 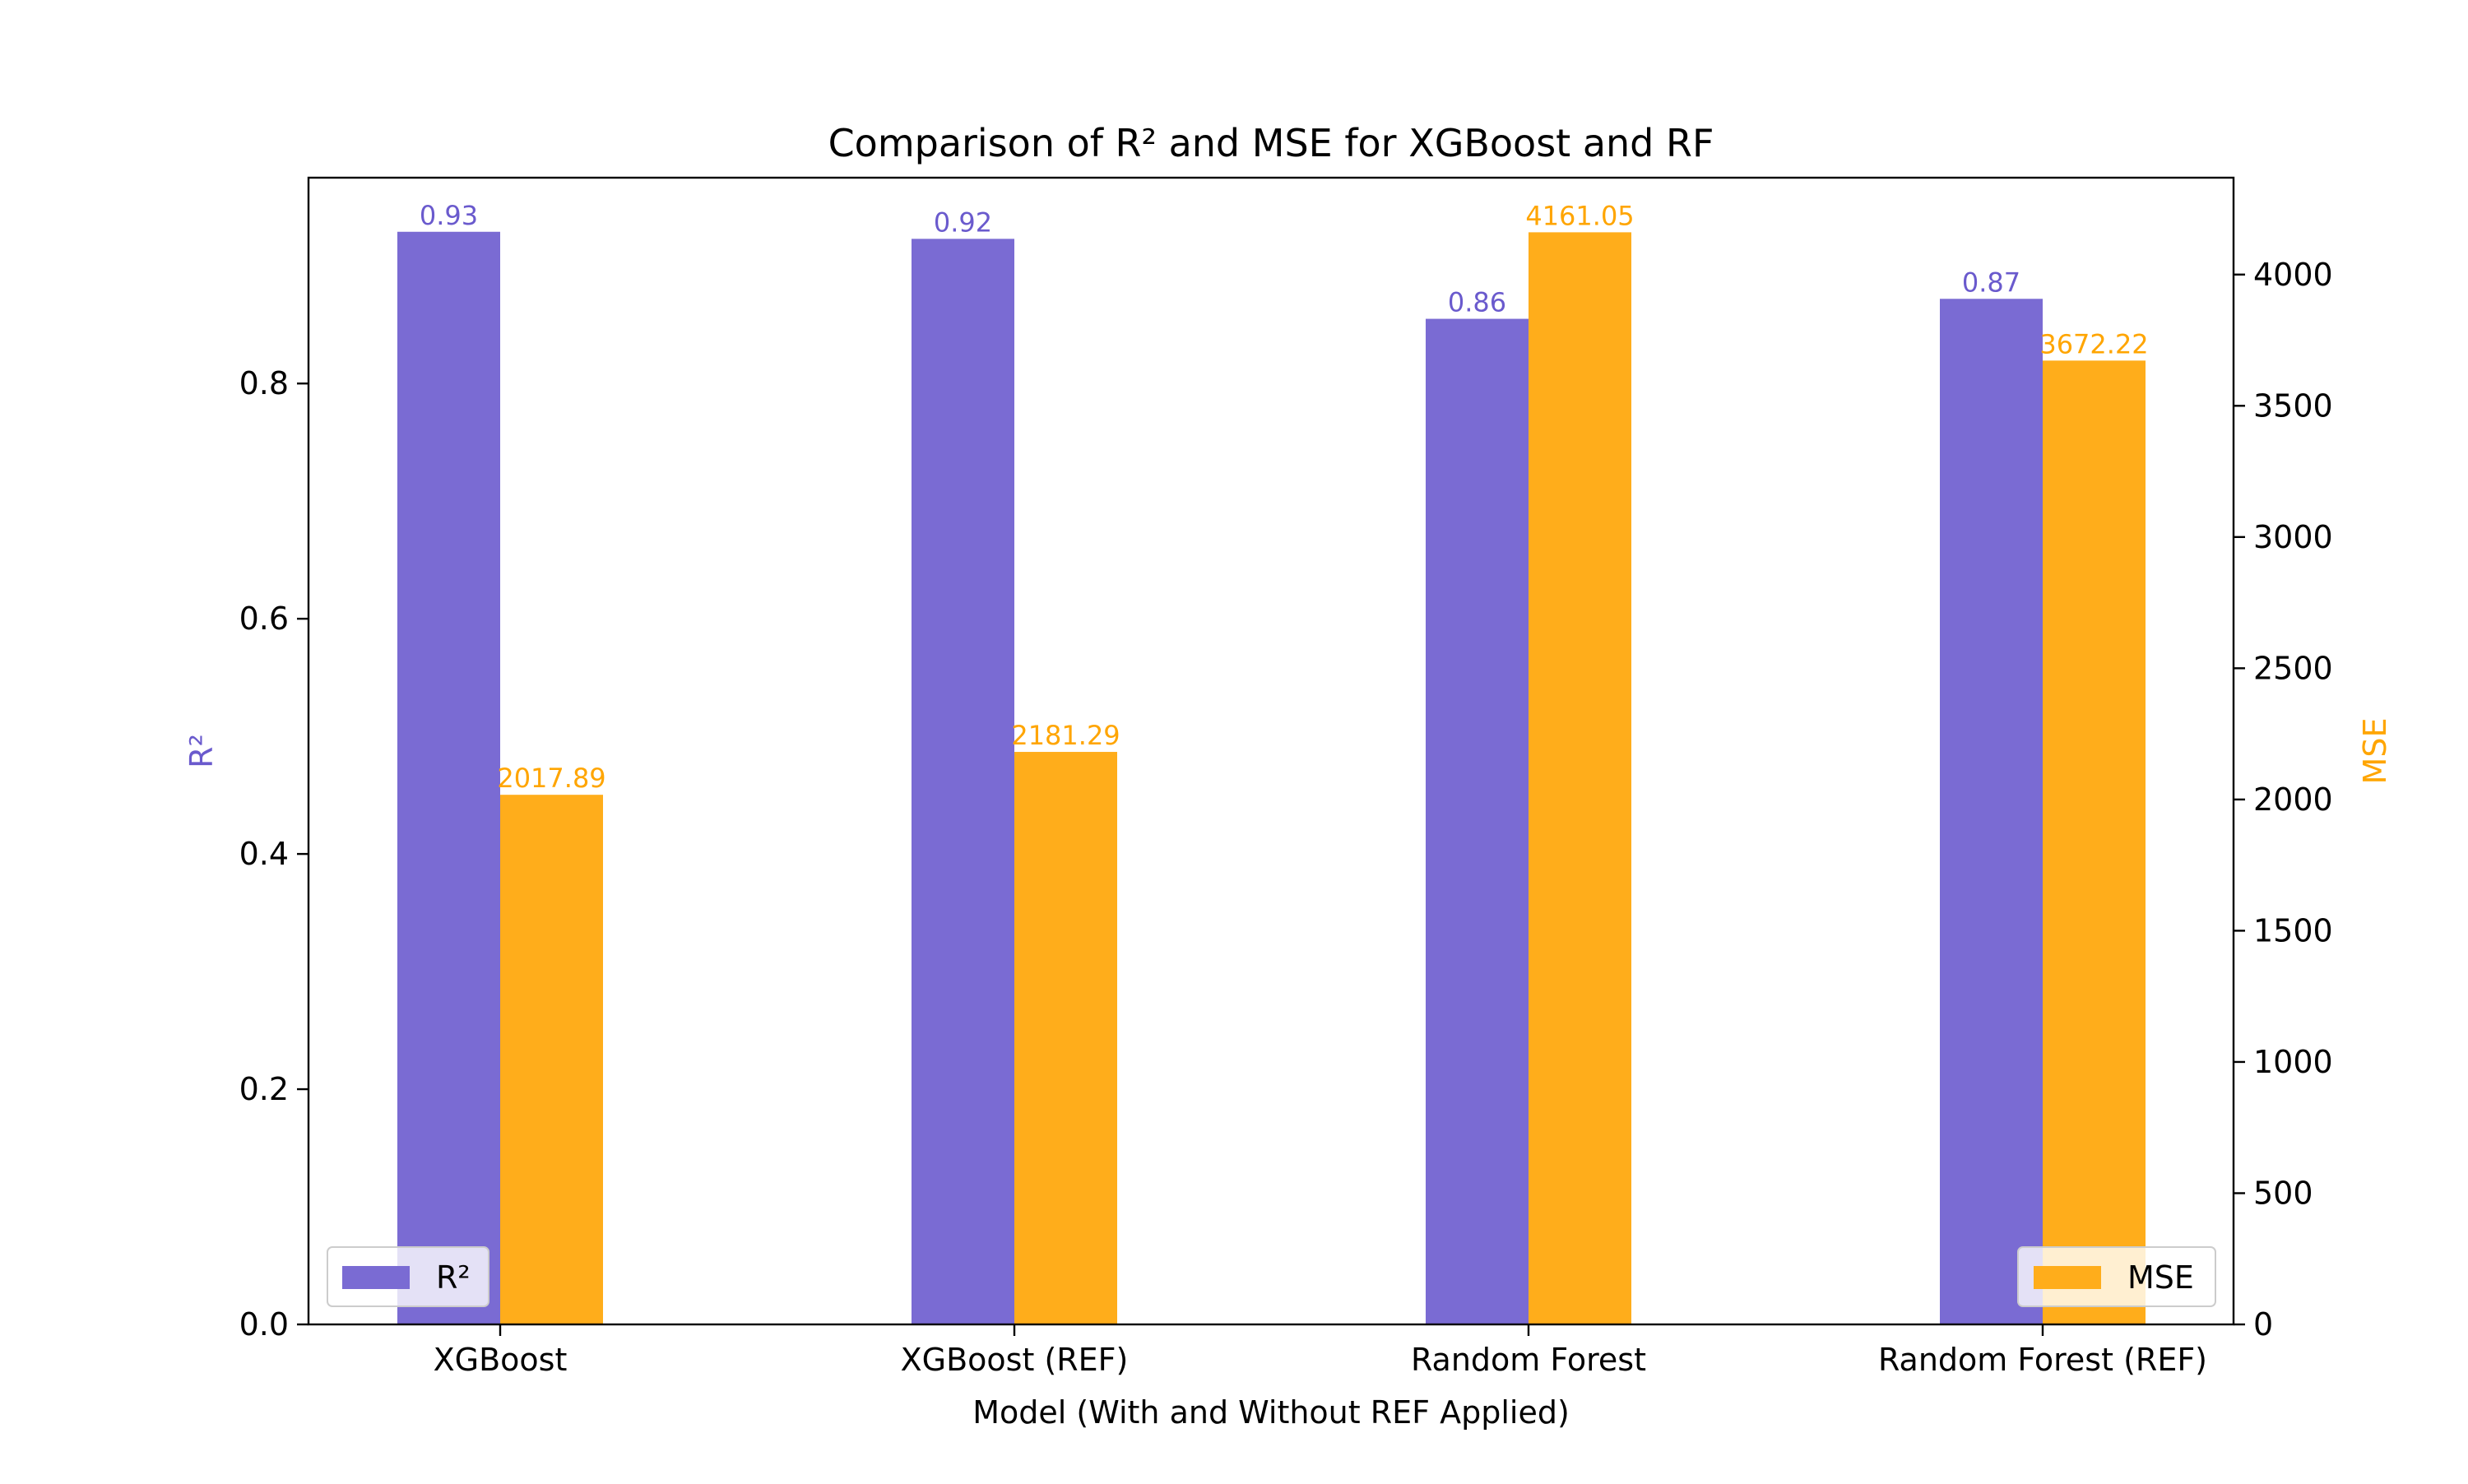 What do you see at coordinates (2293, 930) in the screenshot?
I see `right-tick-label: 1500` at bounding box center [2293, 930].